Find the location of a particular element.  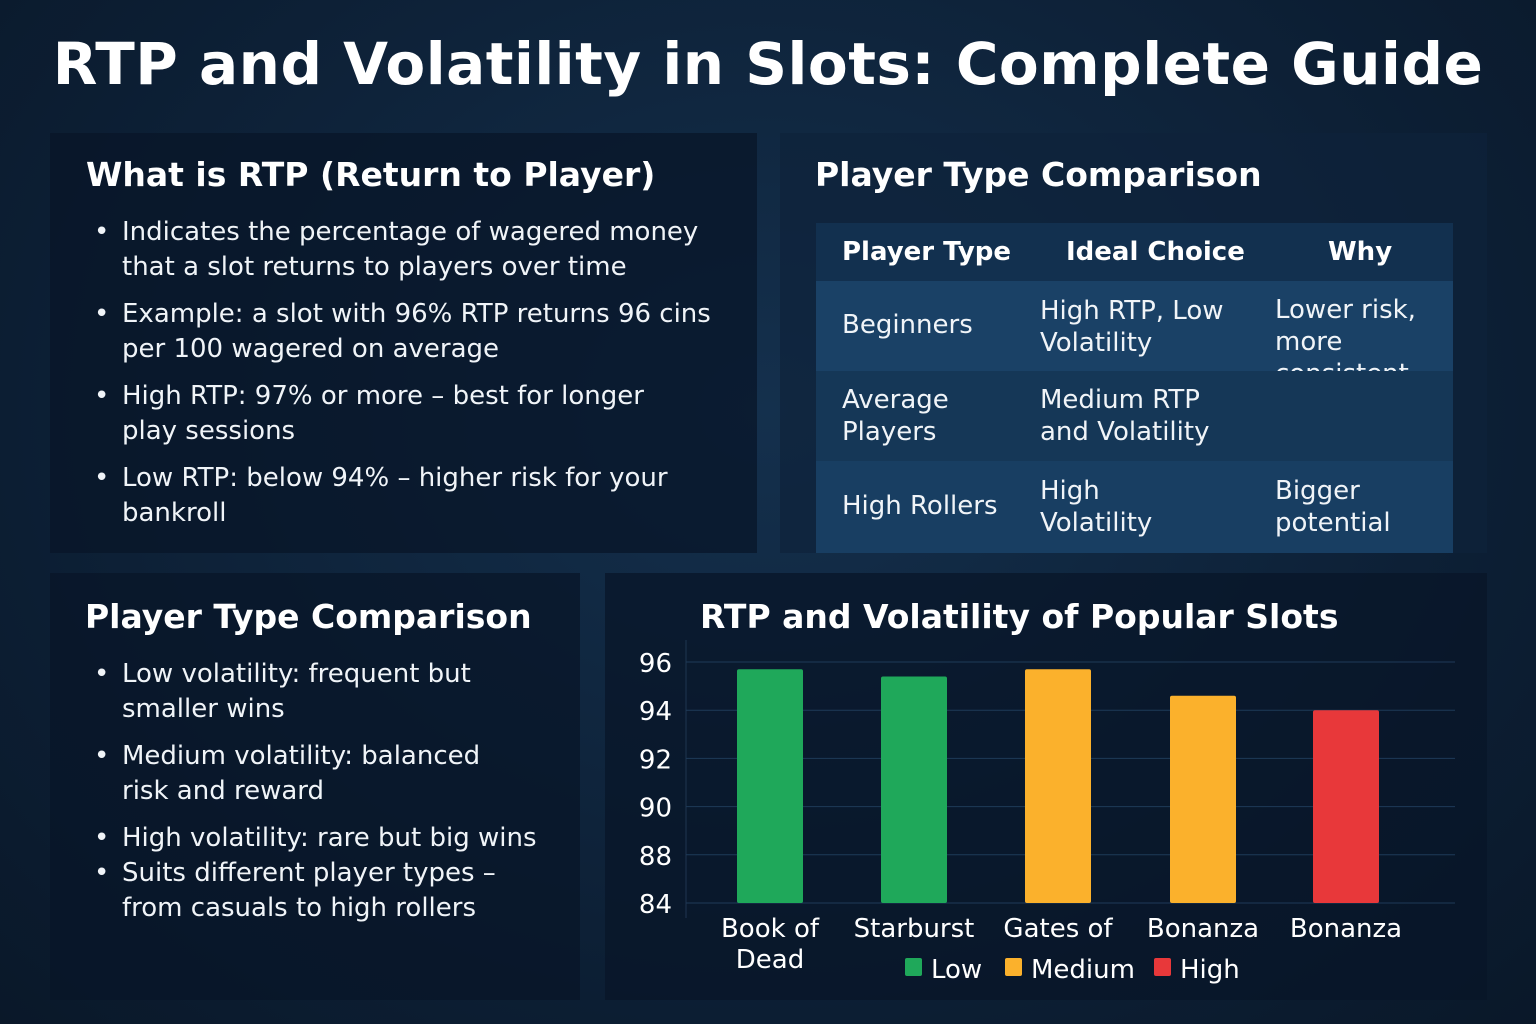

bullet: High volatility: rare but big wins is located at coordinates (321, 838).